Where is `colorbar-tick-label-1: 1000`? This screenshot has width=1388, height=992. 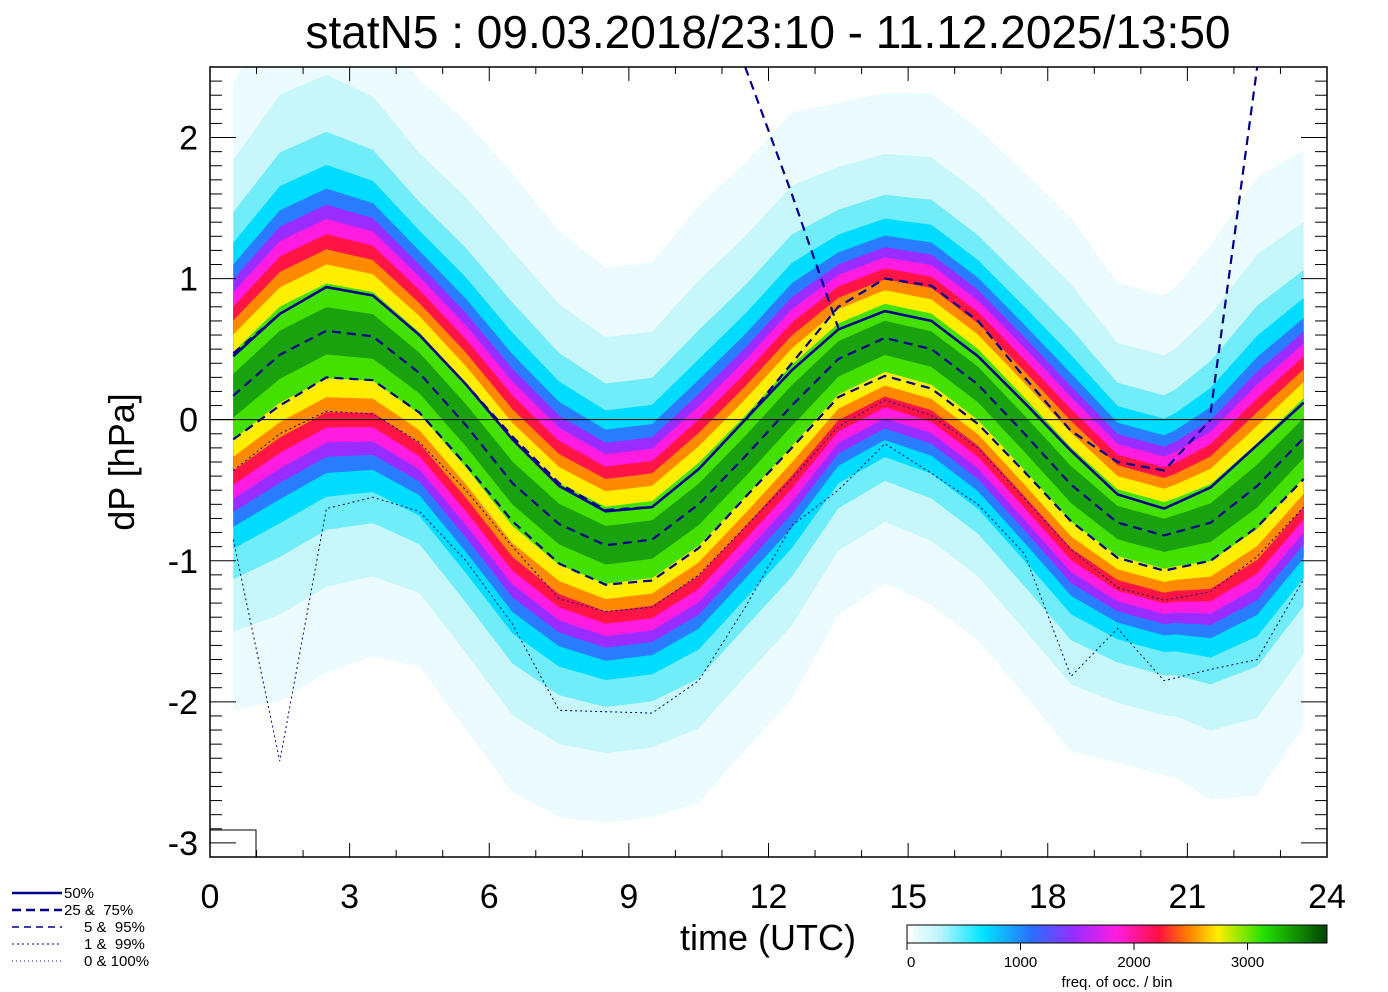
colorbar-tick-label-1: 1000 is located at coordinates (1020, 962).